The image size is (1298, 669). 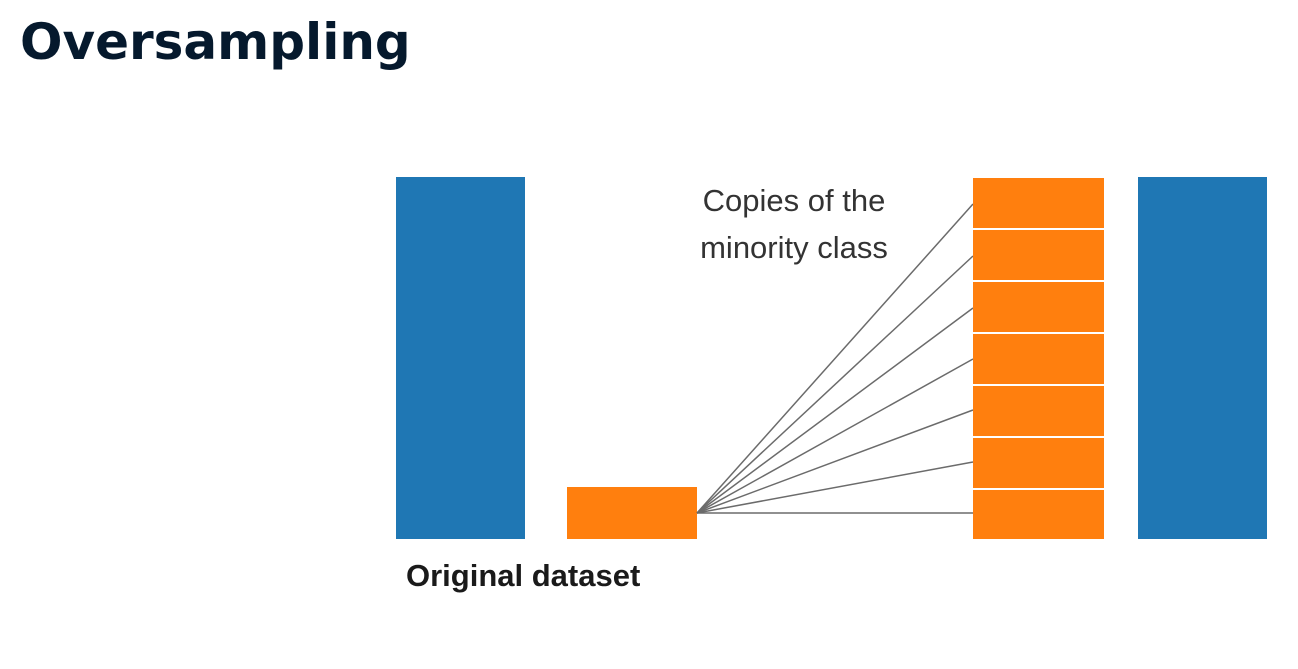 What do you see at coordinates (215, 42) in the screenshot?
I see `slide-title: Oversampling` at bounding box center [215, 42].